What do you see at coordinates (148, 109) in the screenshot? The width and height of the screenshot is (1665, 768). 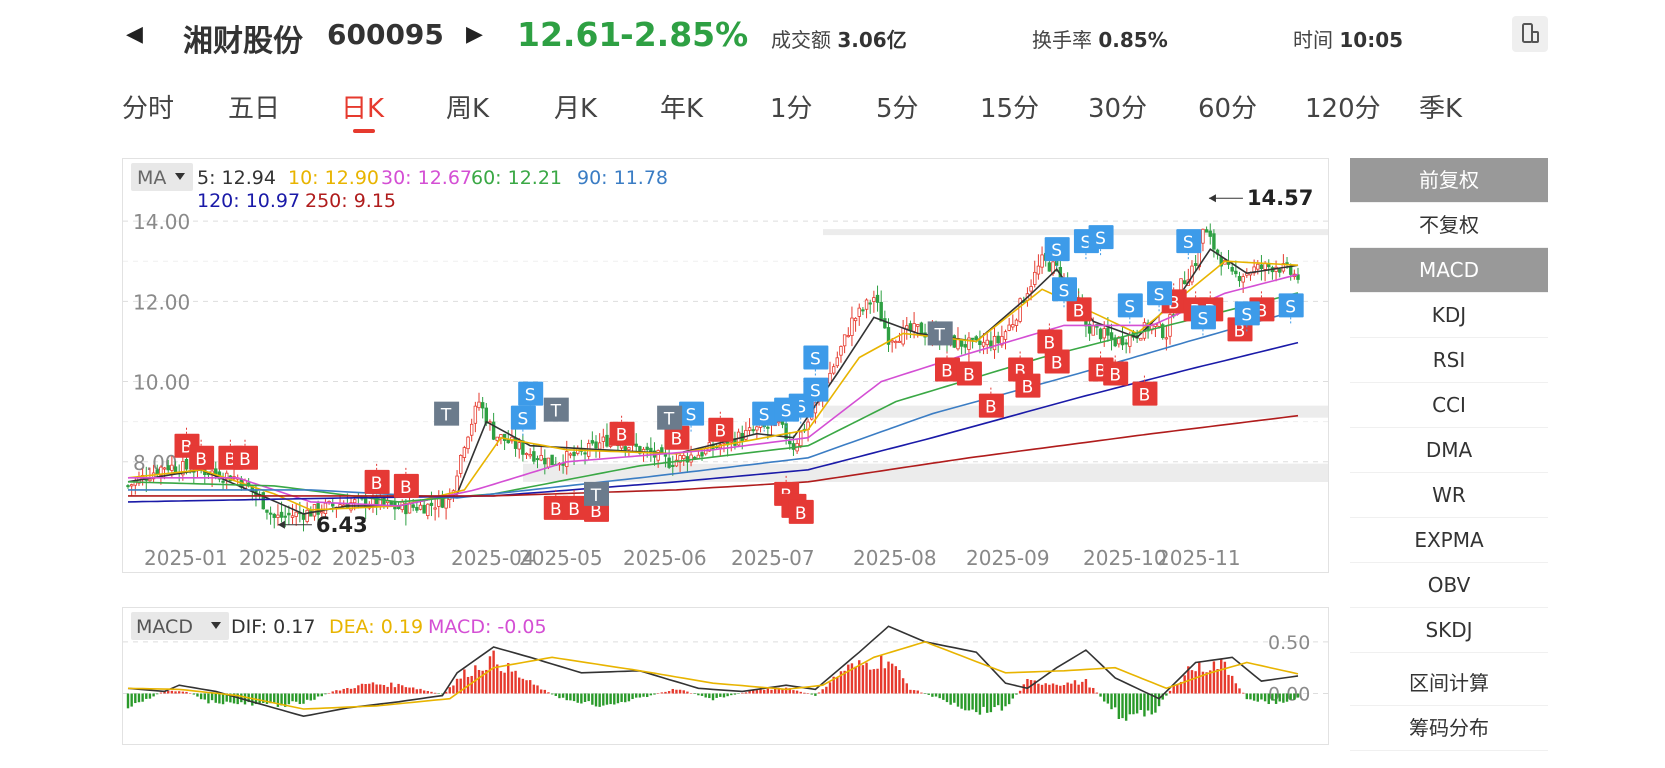 I see `tab-0: 分时` at bounding box center [148, 109].